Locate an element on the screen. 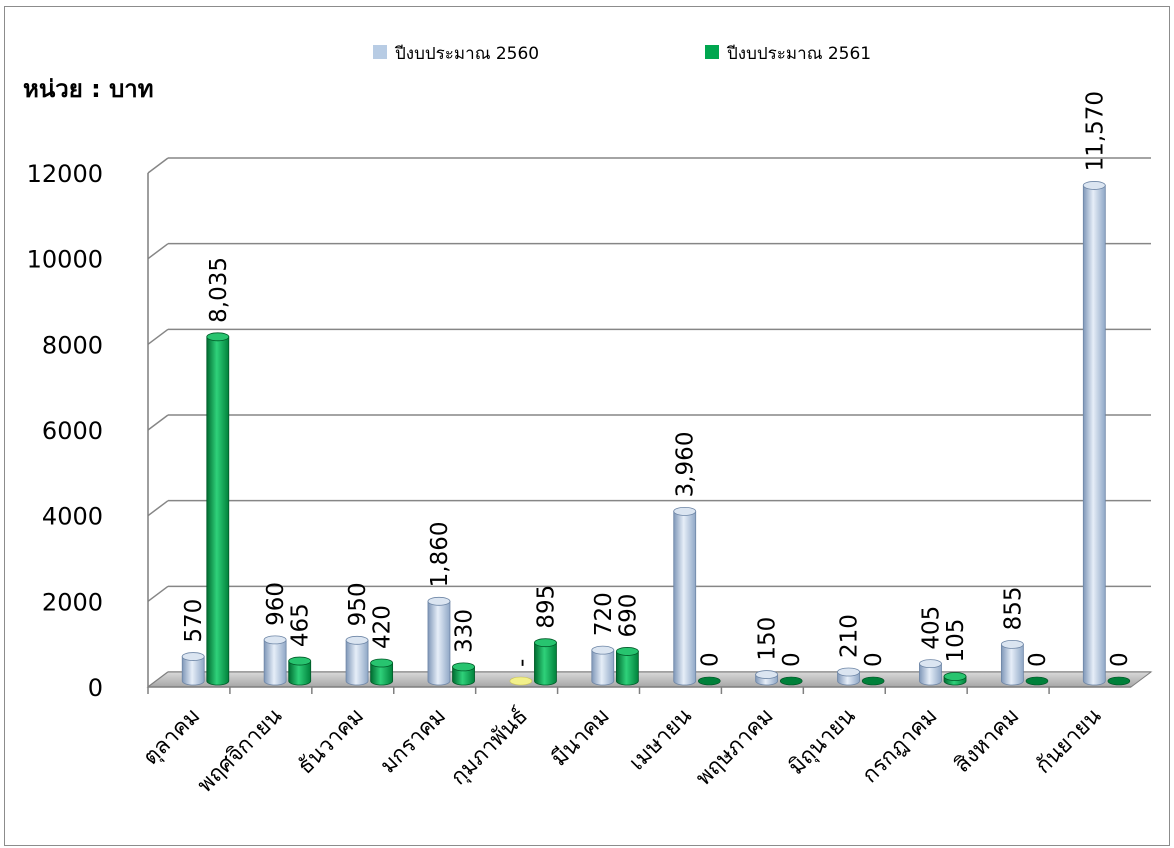 The image size is (1174, 848). x-tick-label: พฤษภาคม is located at coordinates (734, 747).